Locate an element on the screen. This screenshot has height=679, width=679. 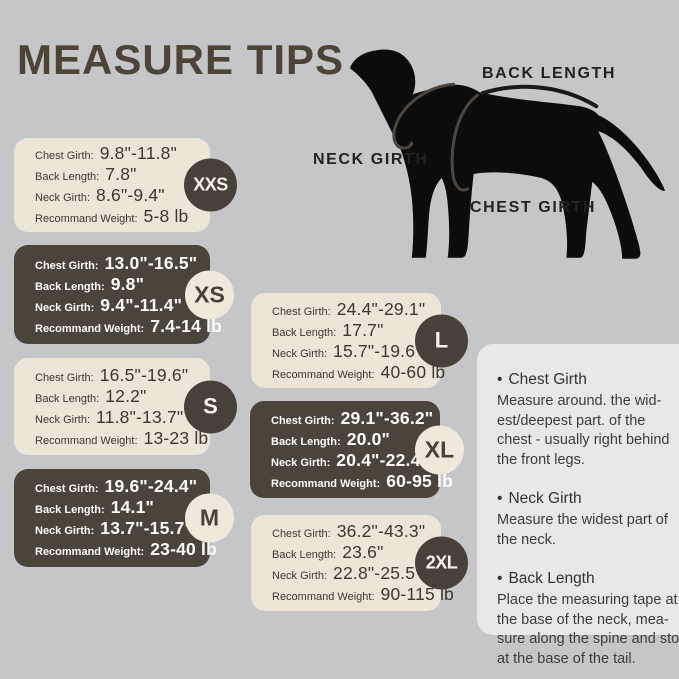
tip-text-line: Measure the widest part of is located at coordinates (582, 520).